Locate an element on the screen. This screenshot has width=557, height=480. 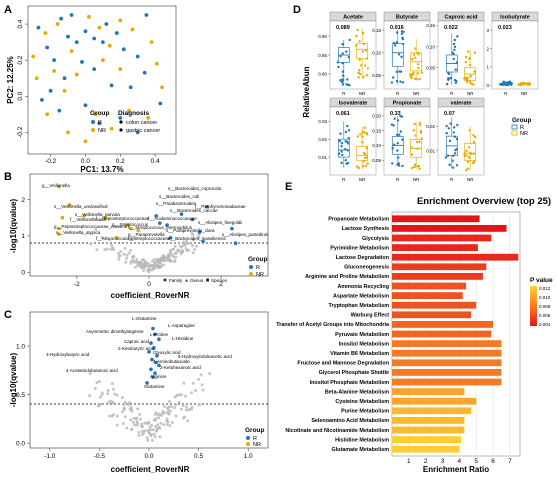
panel-b-point-label: s__Veillonella_parvula is located at coordinates (97, 214).